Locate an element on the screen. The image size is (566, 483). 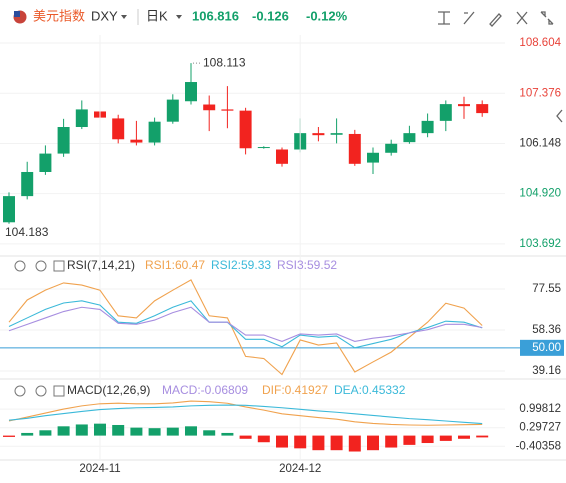
y-tick-label: 0.29727 is located at coordinates (540, 428).